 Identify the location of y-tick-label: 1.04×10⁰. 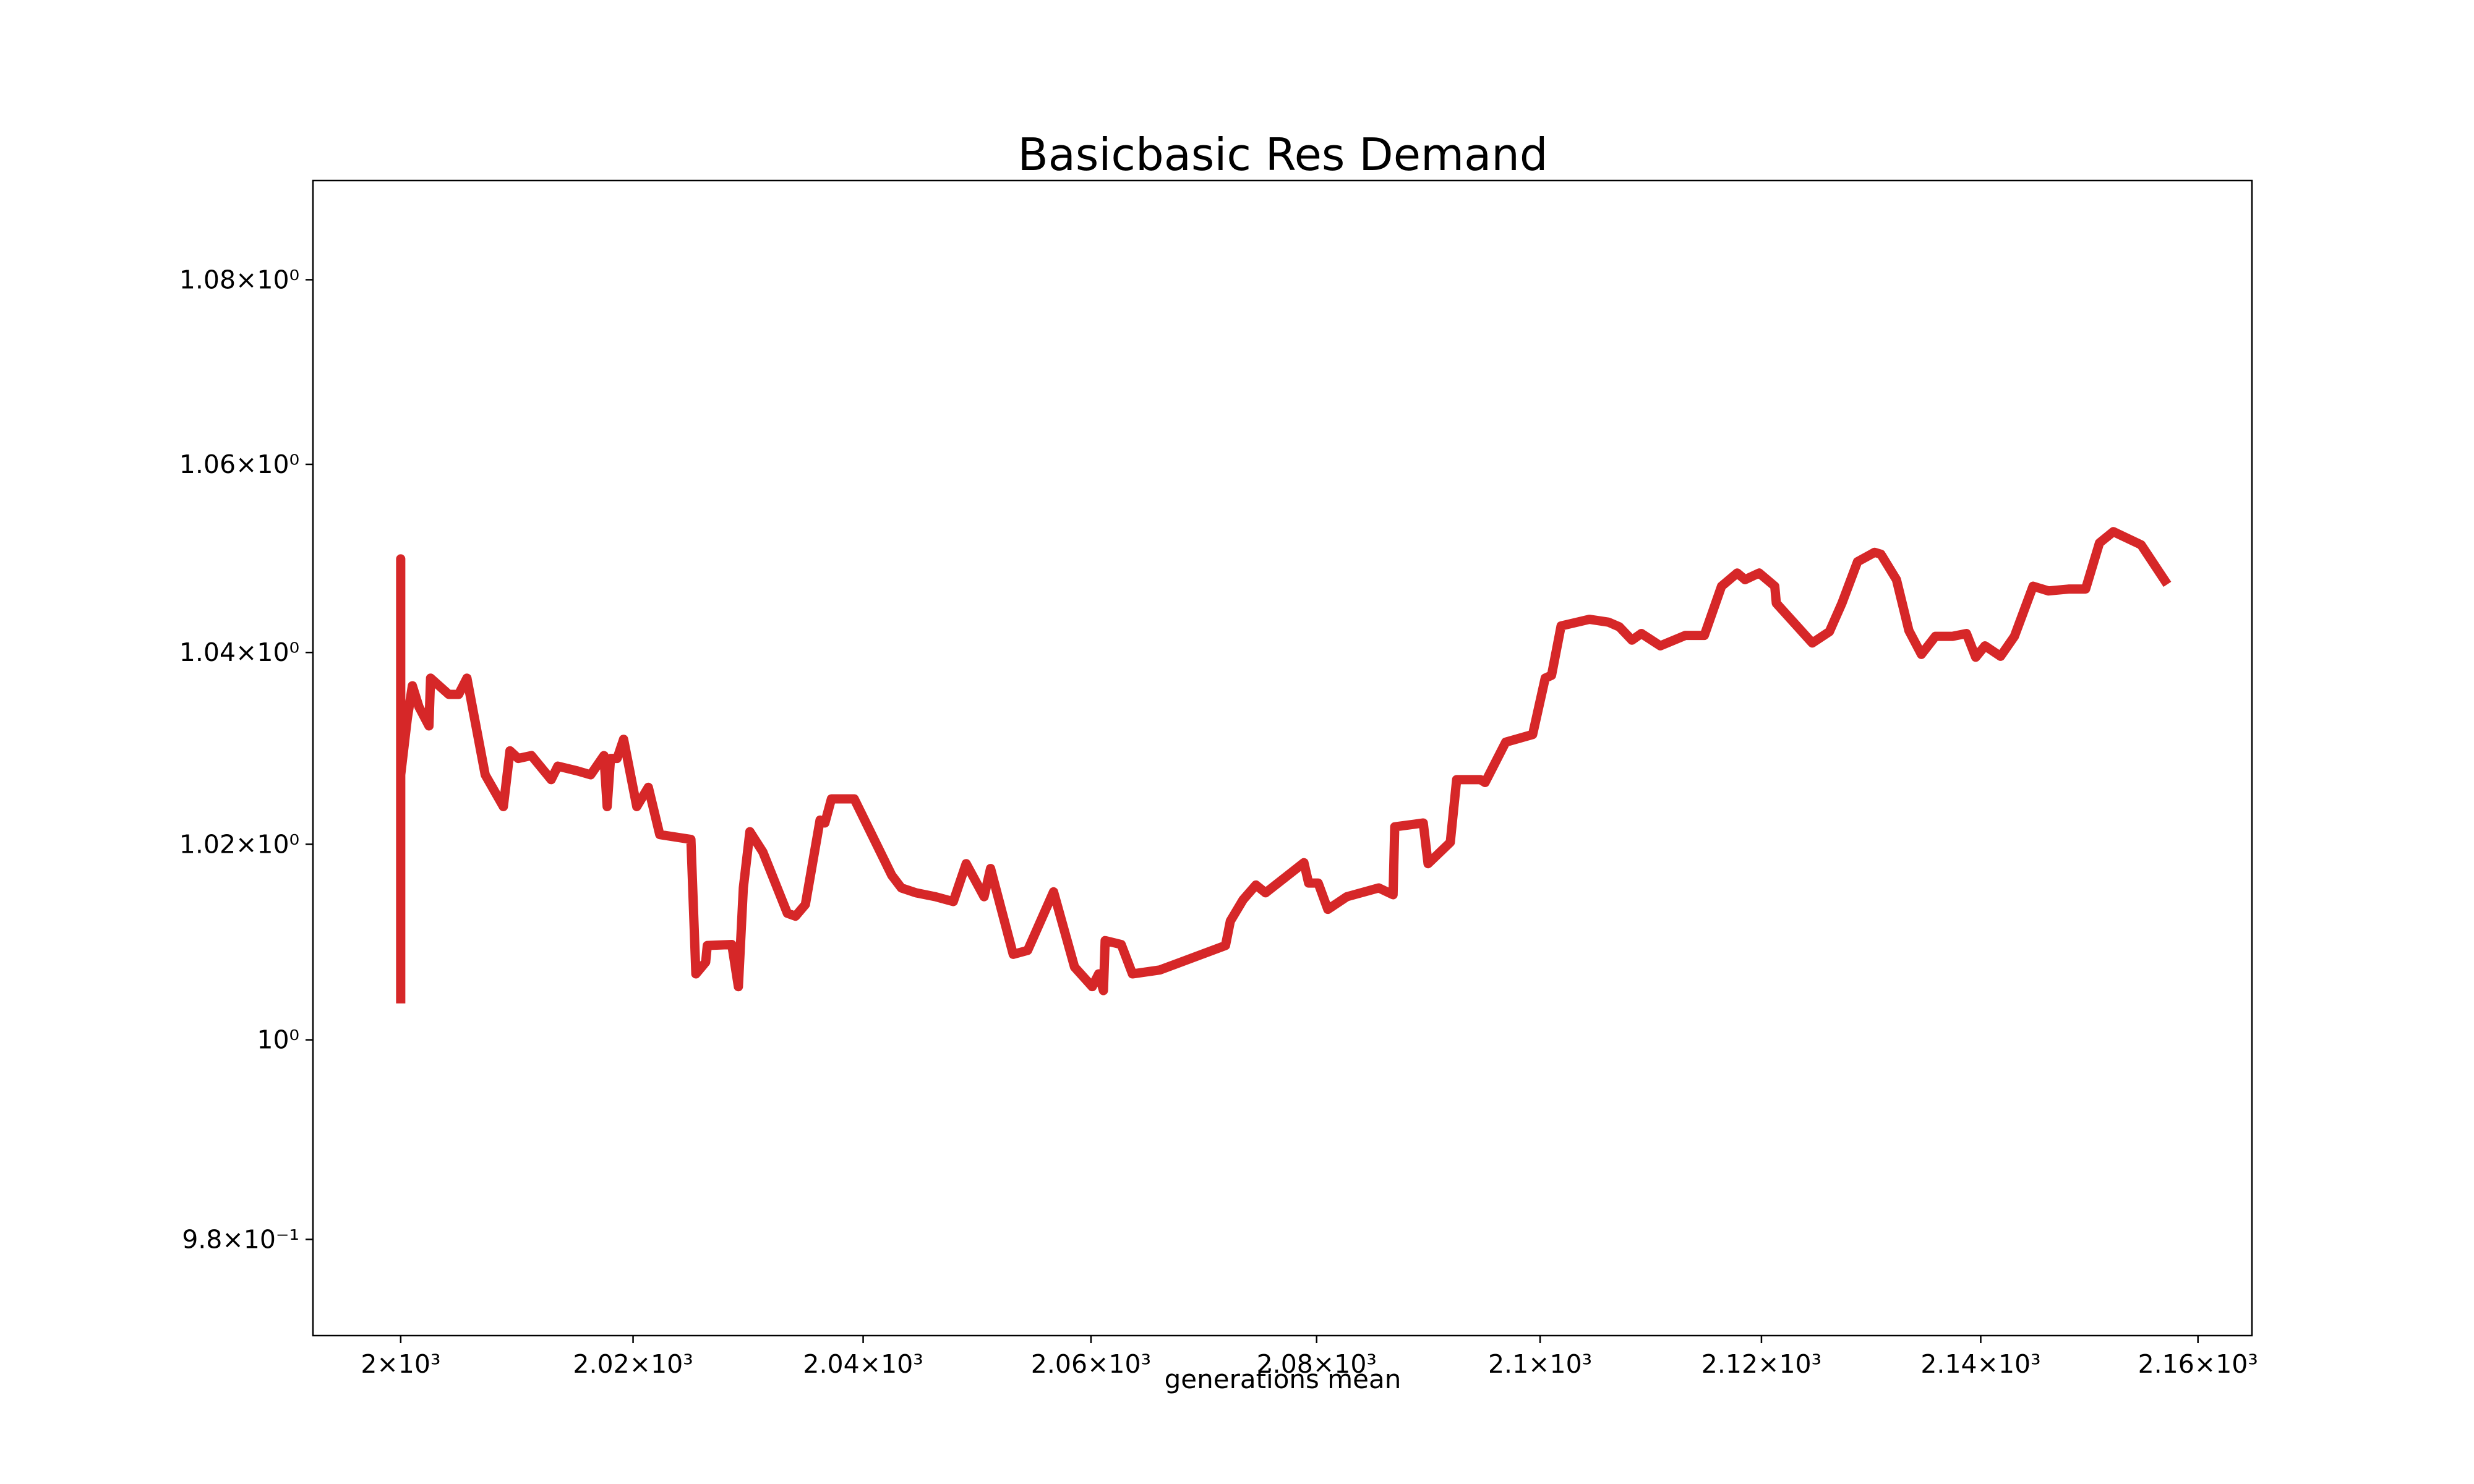
(239, 652).